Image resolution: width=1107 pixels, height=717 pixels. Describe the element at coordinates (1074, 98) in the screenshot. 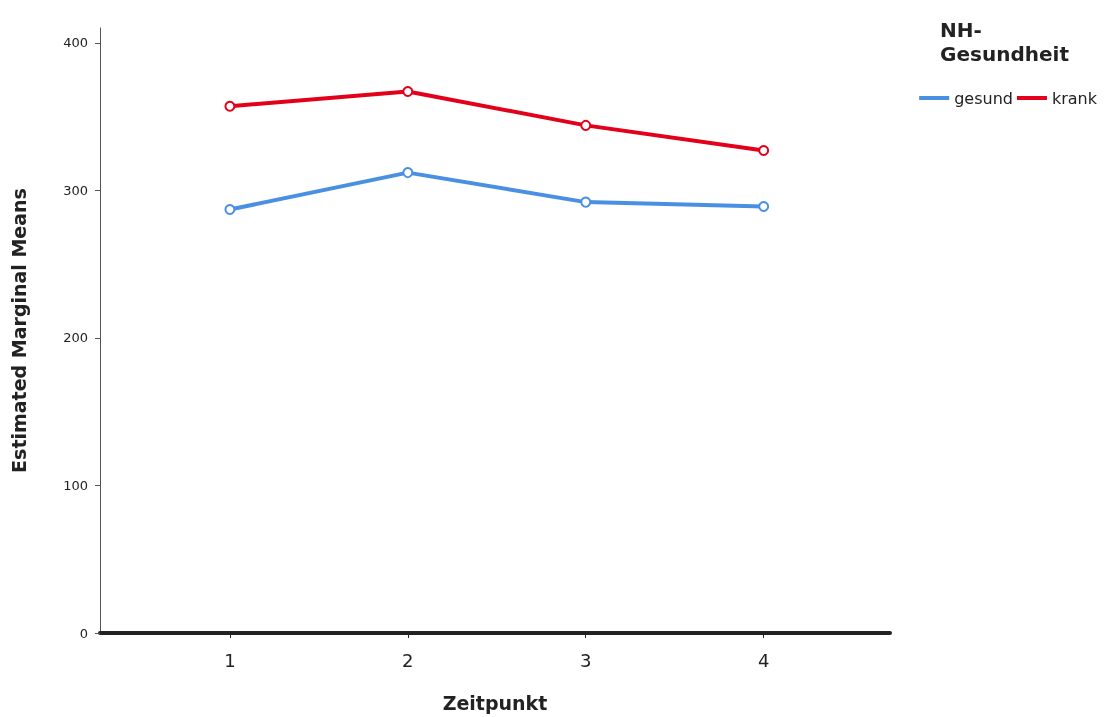

I see `legend-label: krank` at that location.